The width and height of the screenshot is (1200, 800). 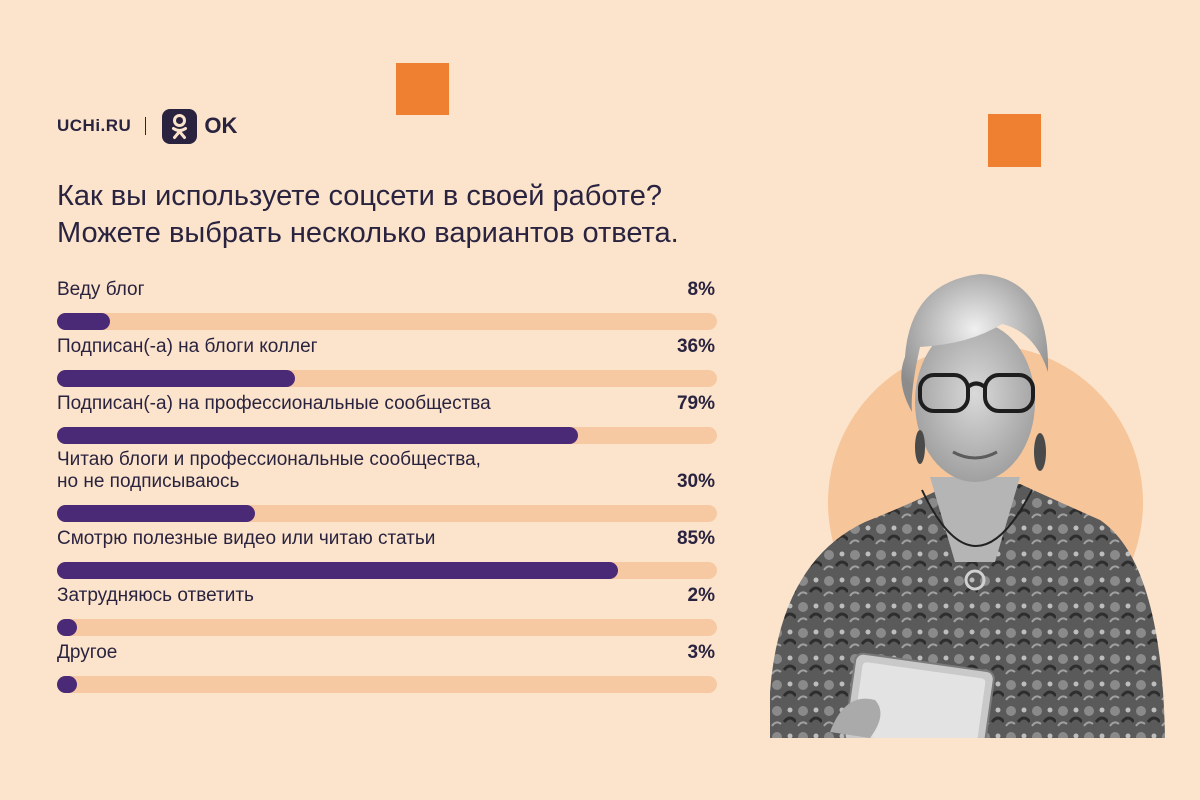 What do you see at coordinates (695, 538) in the screenshot?
I see `bar-value-label: 85%` at bounding box center [695, 538].